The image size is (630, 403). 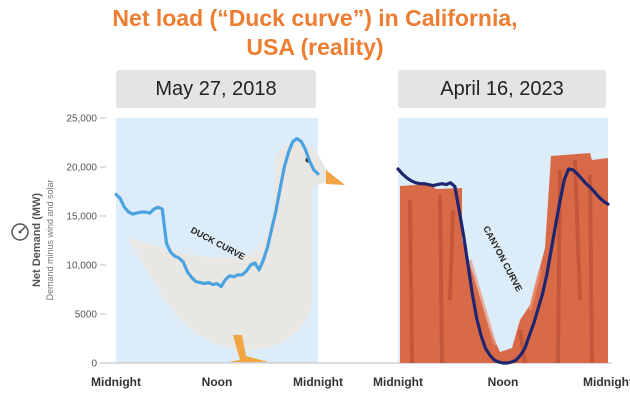 What do you see at coordinates (94, 364) in the screenshot?
I see `y-tick-label: 0` at bounding box center [94, 364].